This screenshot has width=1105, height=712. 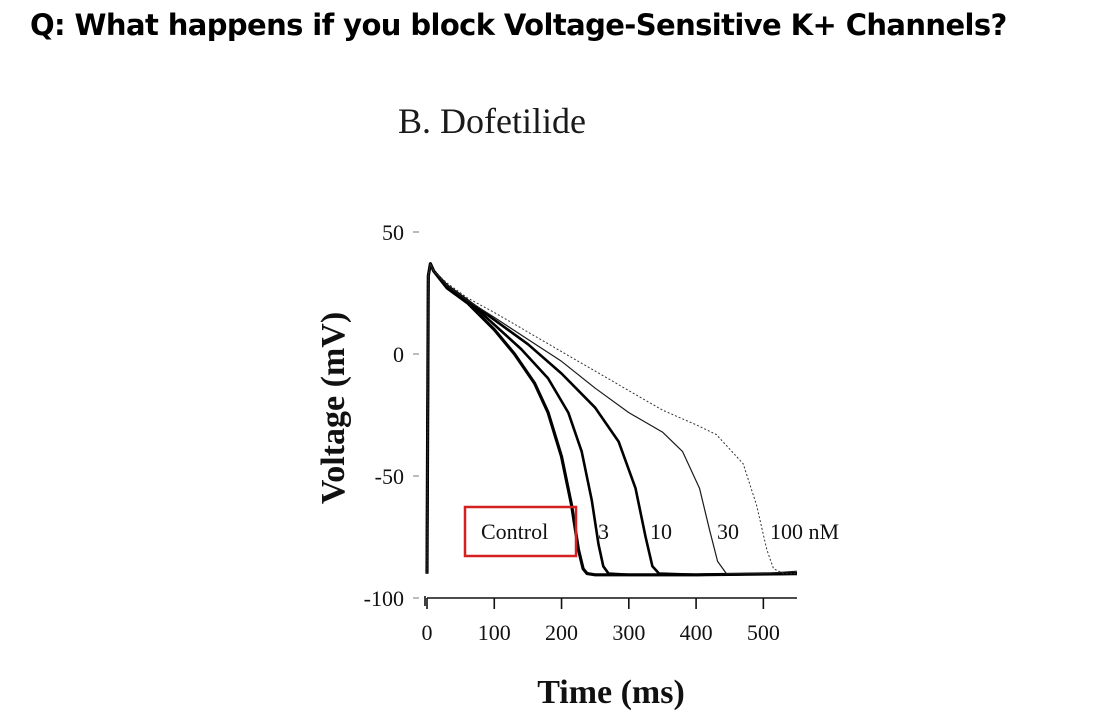 I want to click on series-line-100-nm, so click(x=611, y=419).